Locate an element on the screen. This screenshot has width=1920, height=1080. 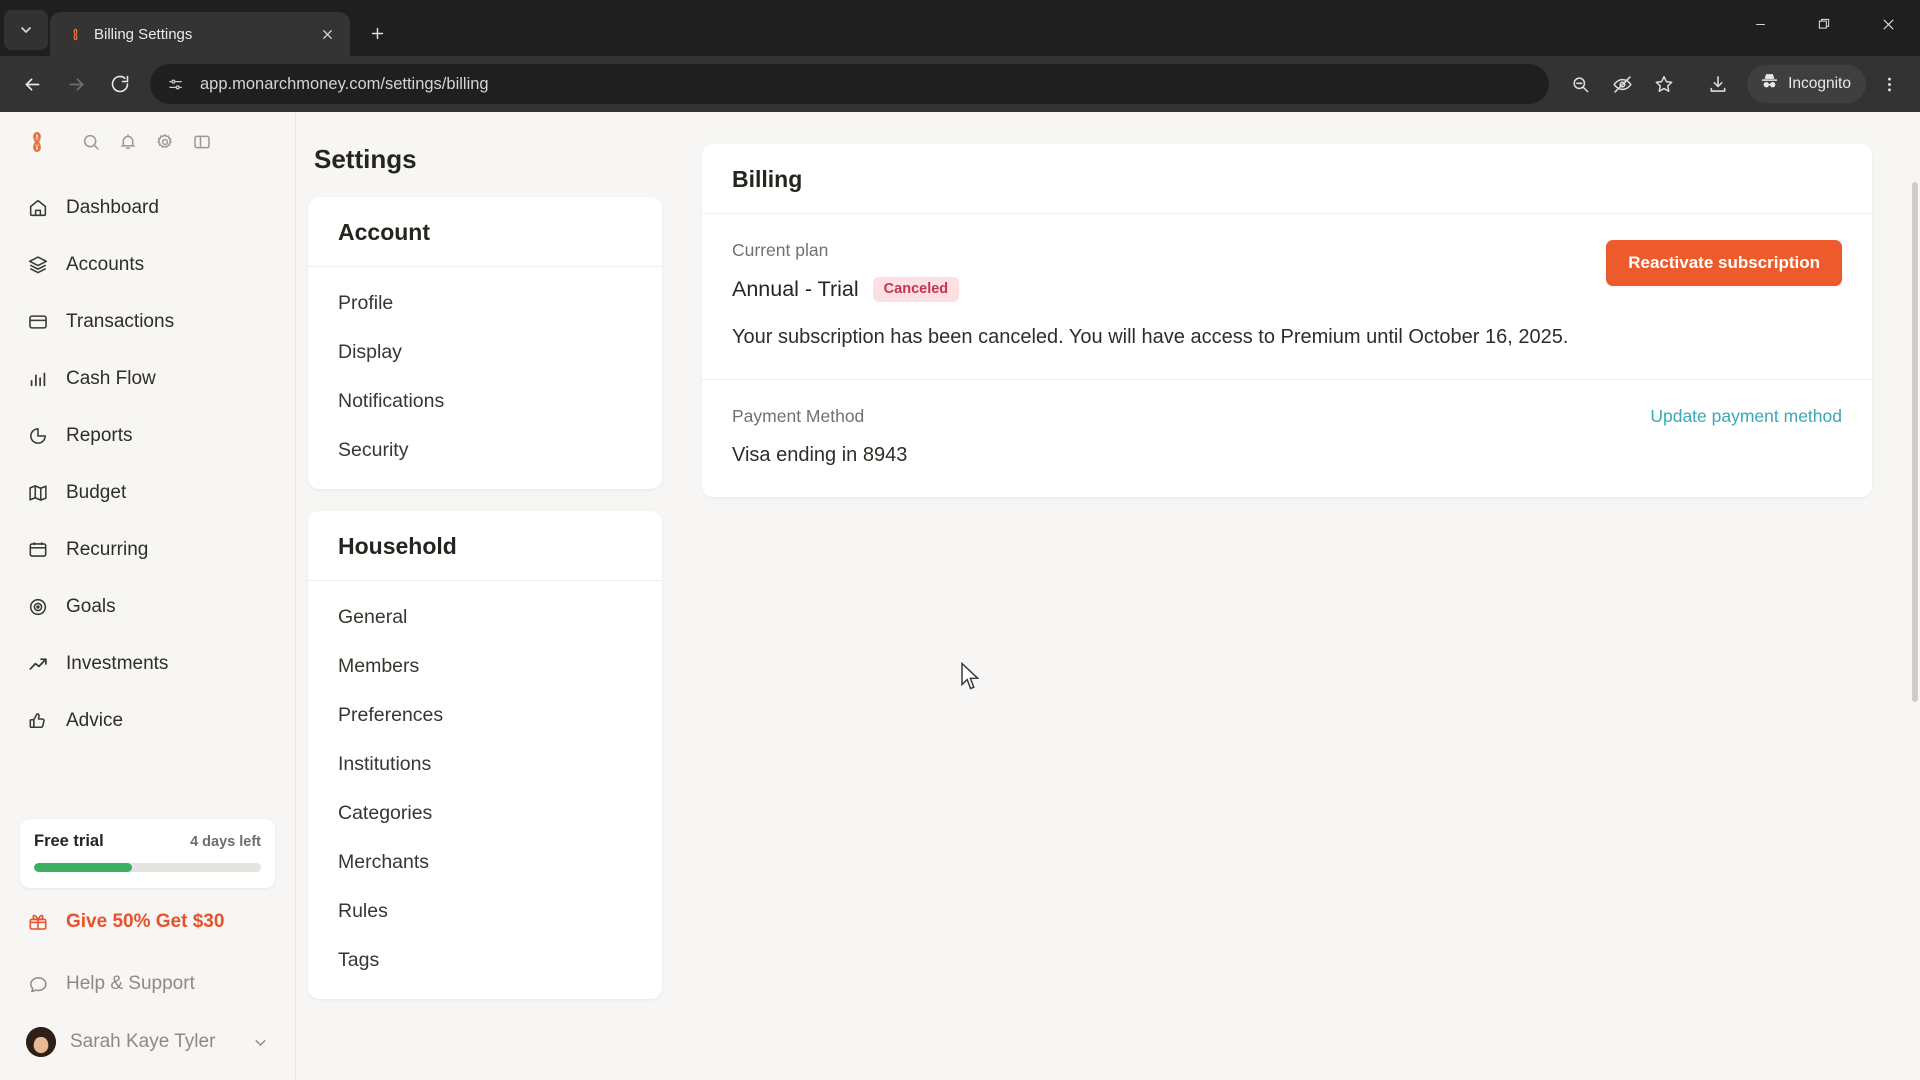
sidebar-item-transactions: Transactions is located at coordinates (147, 322).